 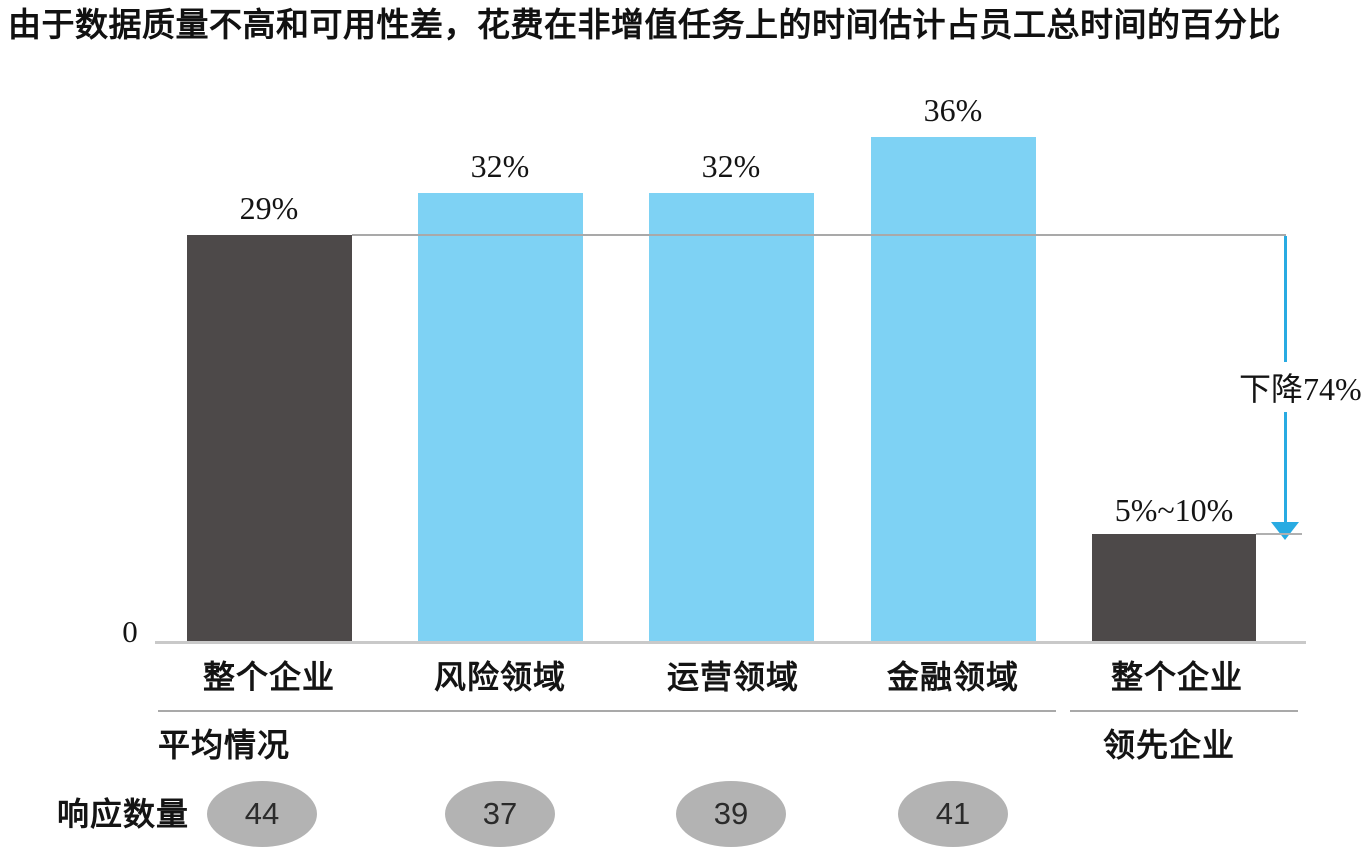 I want to click on bar-operations-domain, so click(x=731, y=417).